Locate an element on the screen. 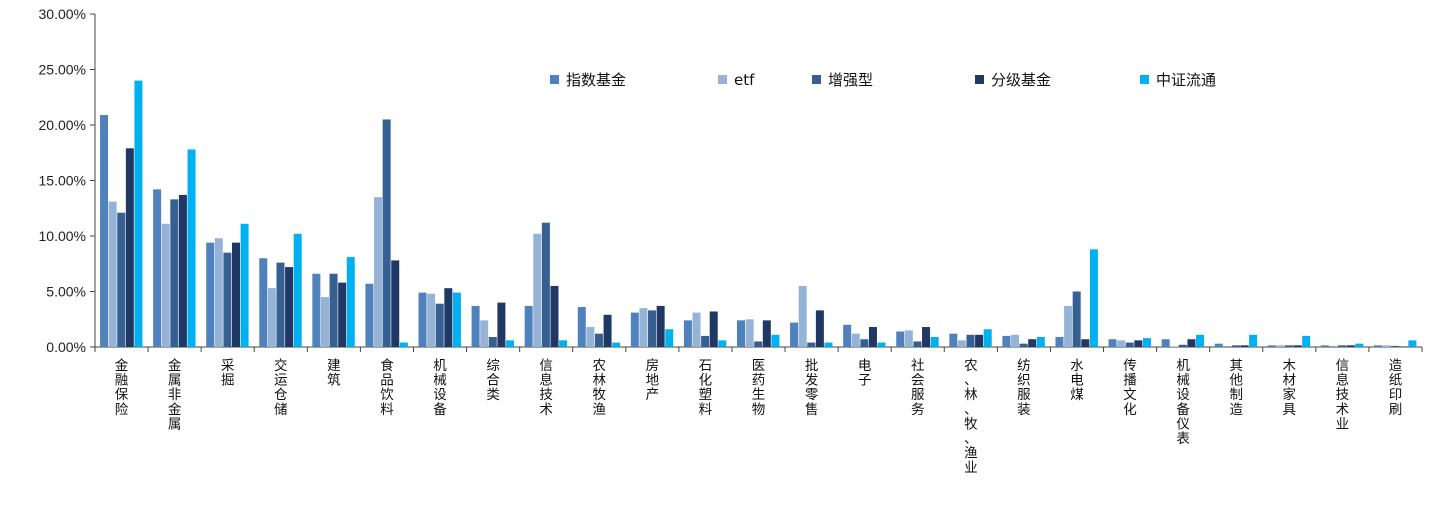 This screenshot has width=1434, height=528. y-tick-label: 30.00% is located at coordinates (62, 14).